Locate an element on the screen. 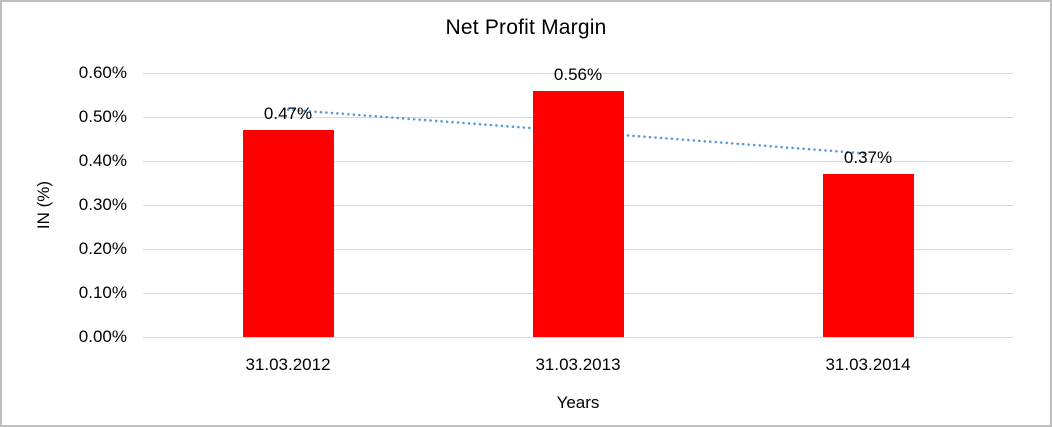 The width and height of the screenshot is (1052, 427). y-tick-label: 0.10% is located at coordinates (102, 292).